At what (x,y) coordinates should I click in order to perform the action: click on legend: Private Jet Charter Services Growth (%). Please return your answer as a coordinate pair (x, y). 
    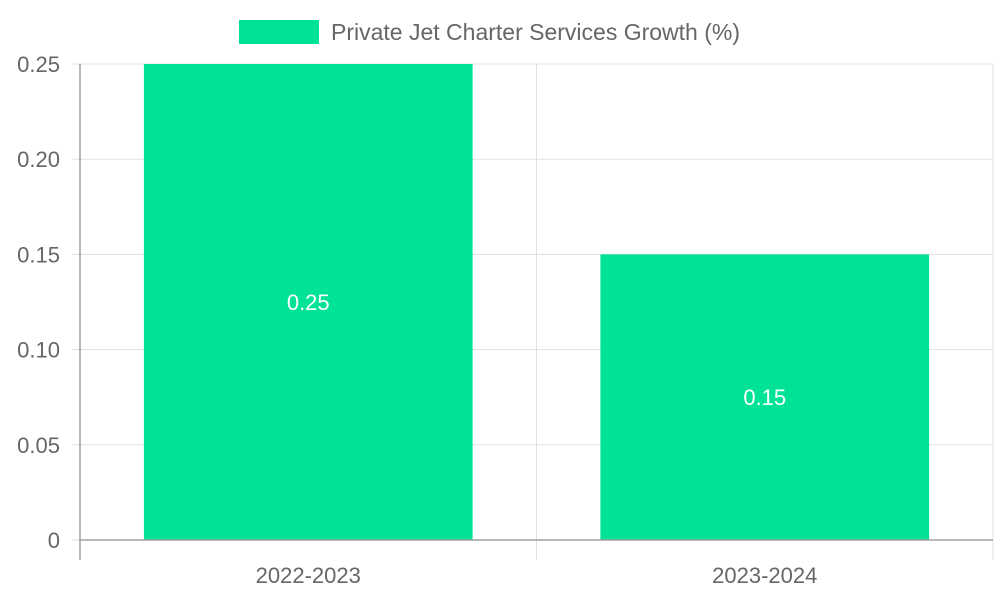
    Looking at the image, I should click on (489, 32).